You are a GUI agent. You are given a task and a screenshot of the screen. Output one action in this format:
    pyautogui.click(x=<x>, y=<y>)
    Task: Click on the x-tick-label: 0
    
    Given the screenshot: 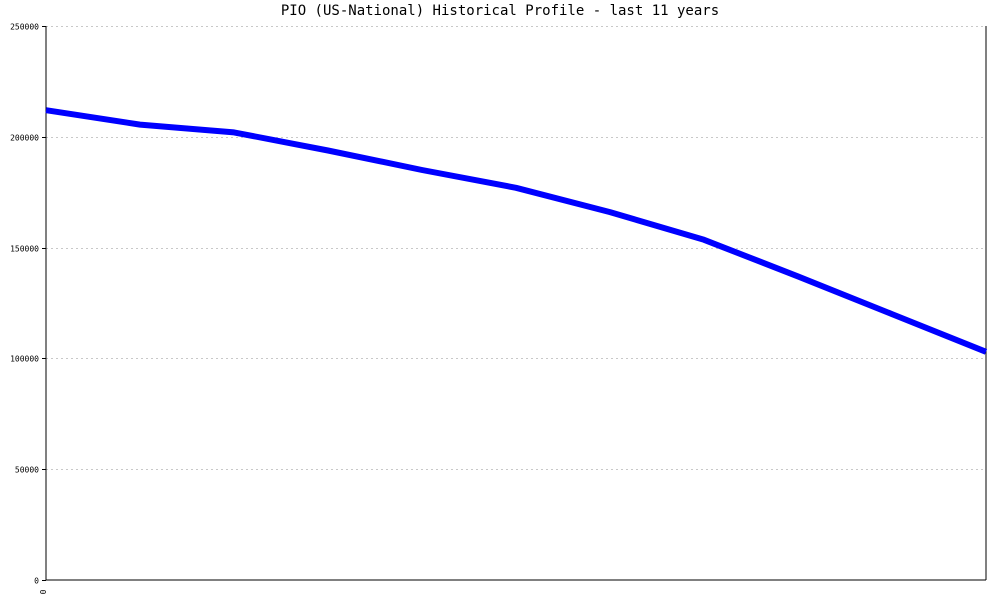 What is the action you would take?
    pyautogui.click(x=43, y=591)
    